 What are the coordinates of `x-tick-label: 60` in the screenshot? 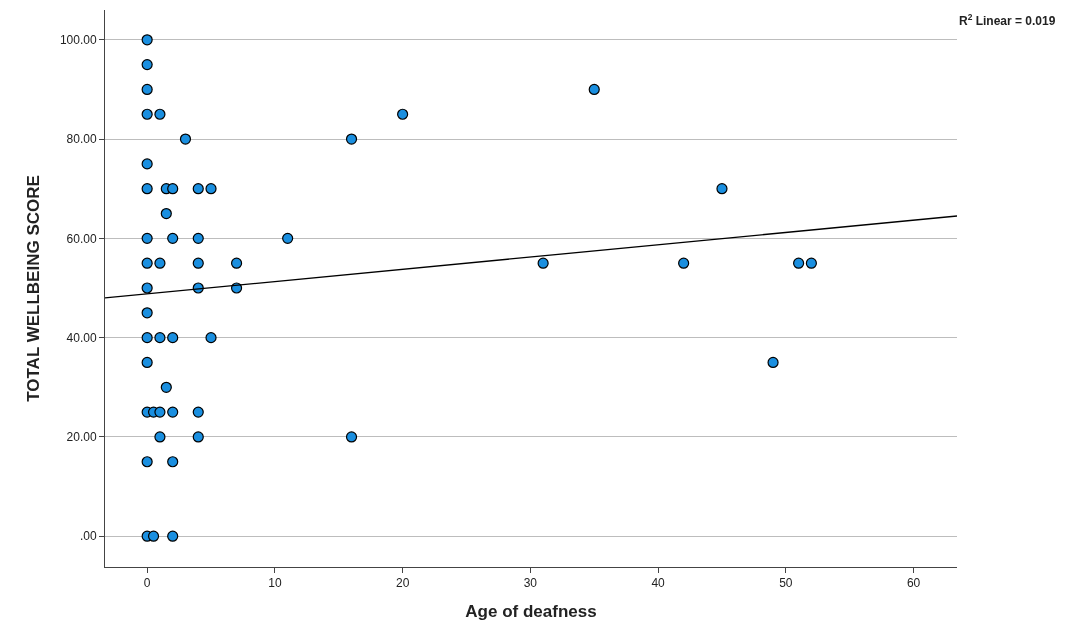 It's located at (913, 583).